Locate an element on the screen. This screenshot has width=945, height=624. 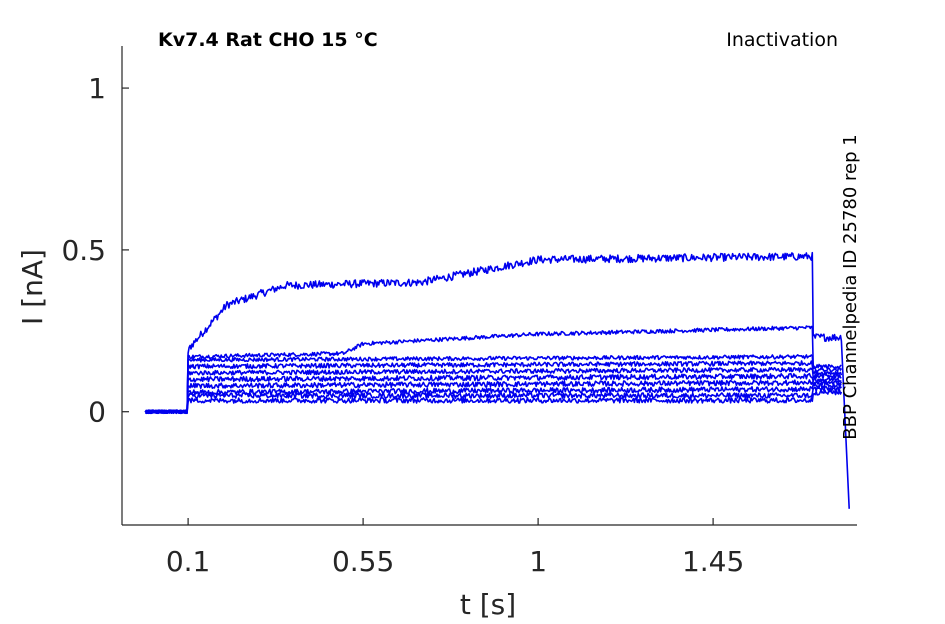
x-tick-label: 0.1 is located at coordinates (188, 561).